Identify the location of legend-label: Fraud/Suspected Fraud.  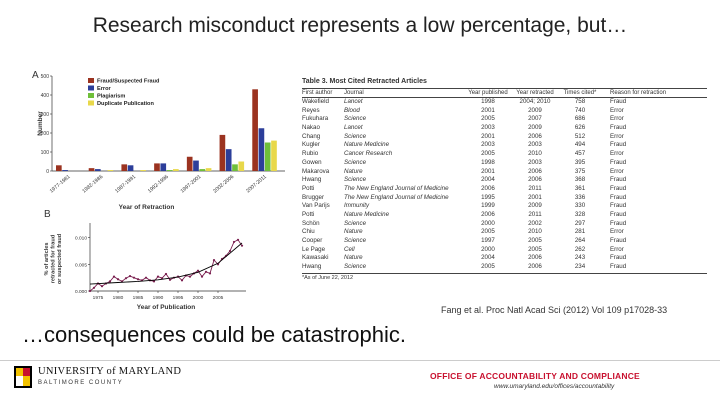
(128, 82).